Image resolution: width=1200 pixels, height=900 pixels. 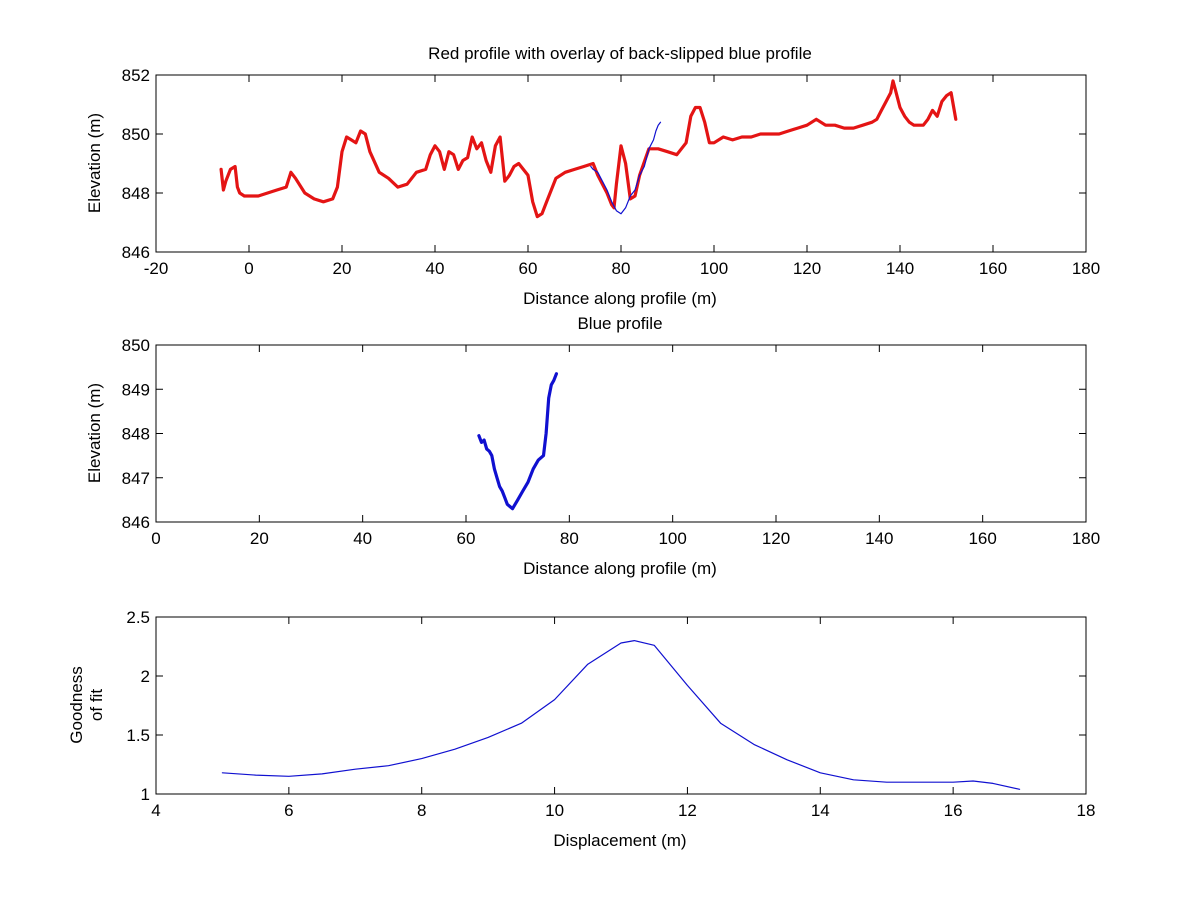 I want to click on y-axis-label-line-1: Goodness, so click(x=76, y=705).